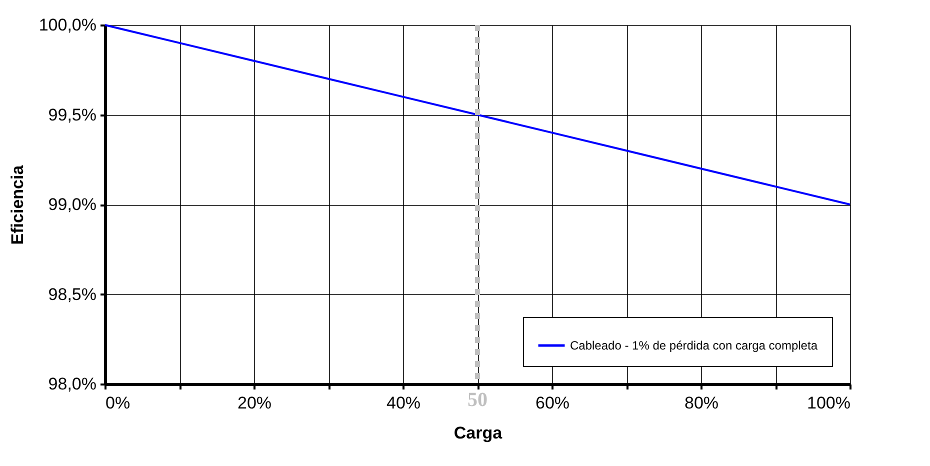 The width and height of the screenshot is (930, 466). I want to click on y-tick-label: 100,0%, so click(67, 25).